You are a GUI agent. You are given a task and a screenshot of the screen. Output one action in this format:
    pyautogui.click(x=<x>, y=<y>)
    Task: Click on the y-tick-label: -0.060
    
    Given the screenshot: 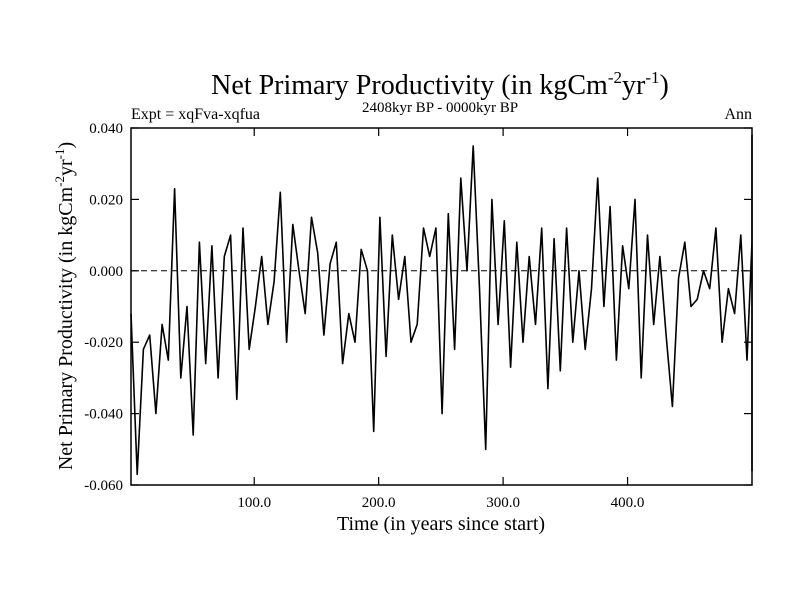 What is the action you would take?
    pyautogui.click(x=103, y=486)
    